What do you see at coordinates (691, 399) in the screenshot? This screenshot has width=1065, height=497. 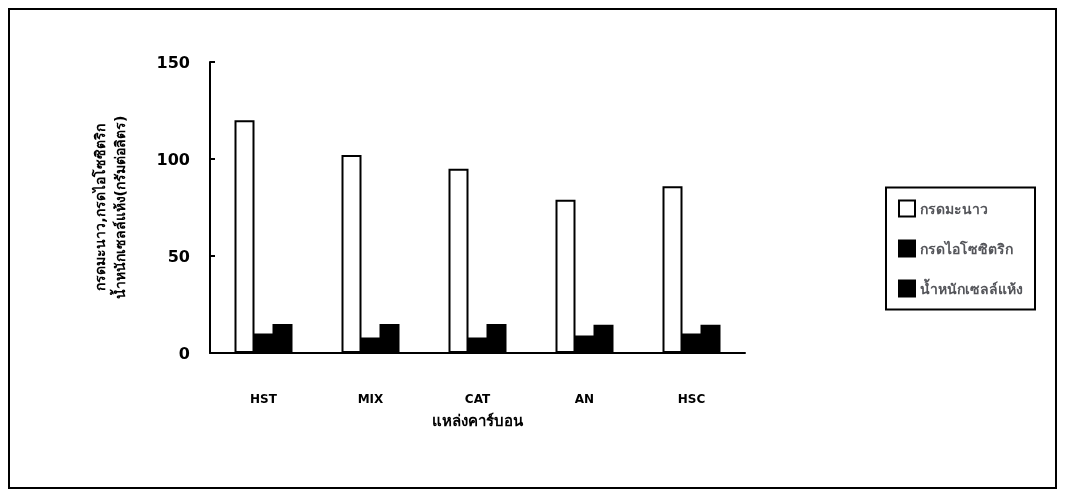 I see `x-tick-label: HSC` at bounding box center [691, 399].